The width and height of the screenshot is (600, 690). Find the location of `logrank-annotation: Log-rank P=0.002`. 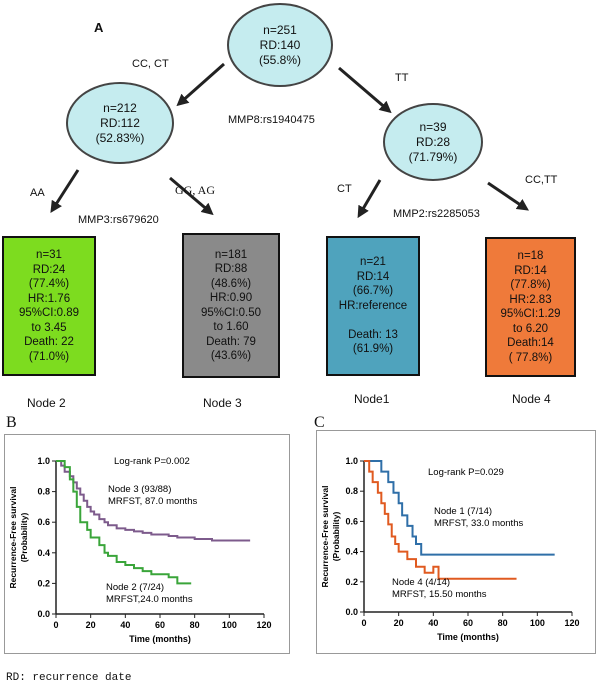

logrank-annotation: Log-rank P=0.002 is located at coordinates (152, 461).